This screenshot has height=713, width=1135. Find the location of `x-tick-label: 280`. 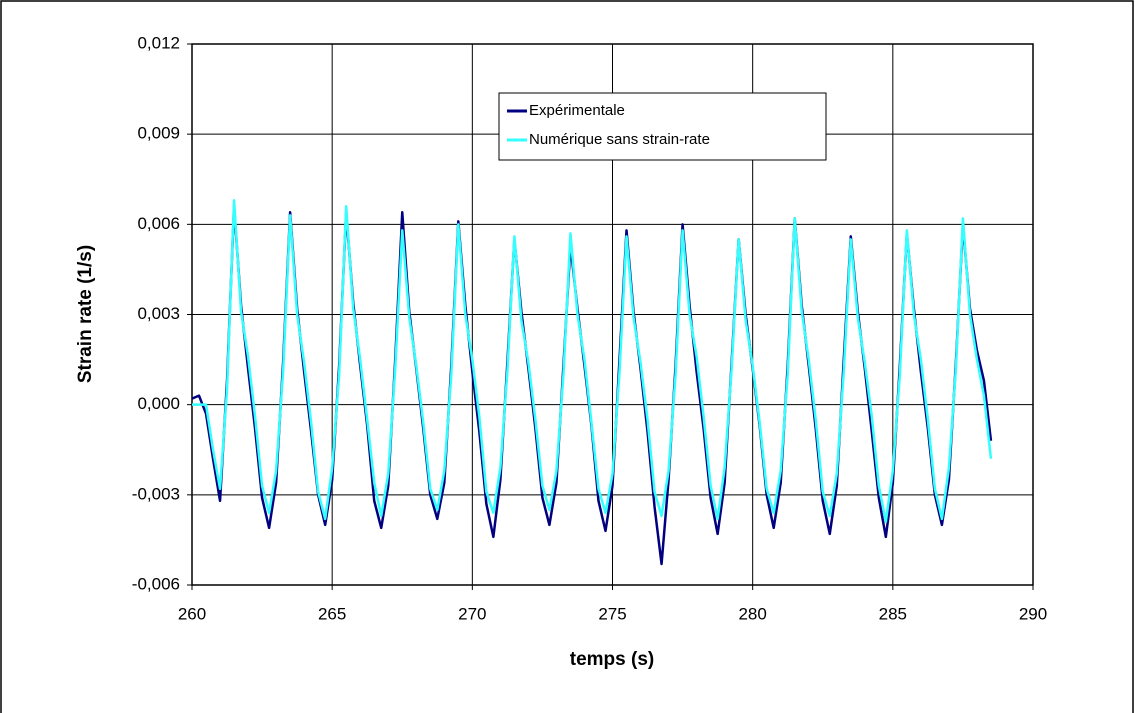

x-tick-label: 280 is located at coordinates (752, 613).